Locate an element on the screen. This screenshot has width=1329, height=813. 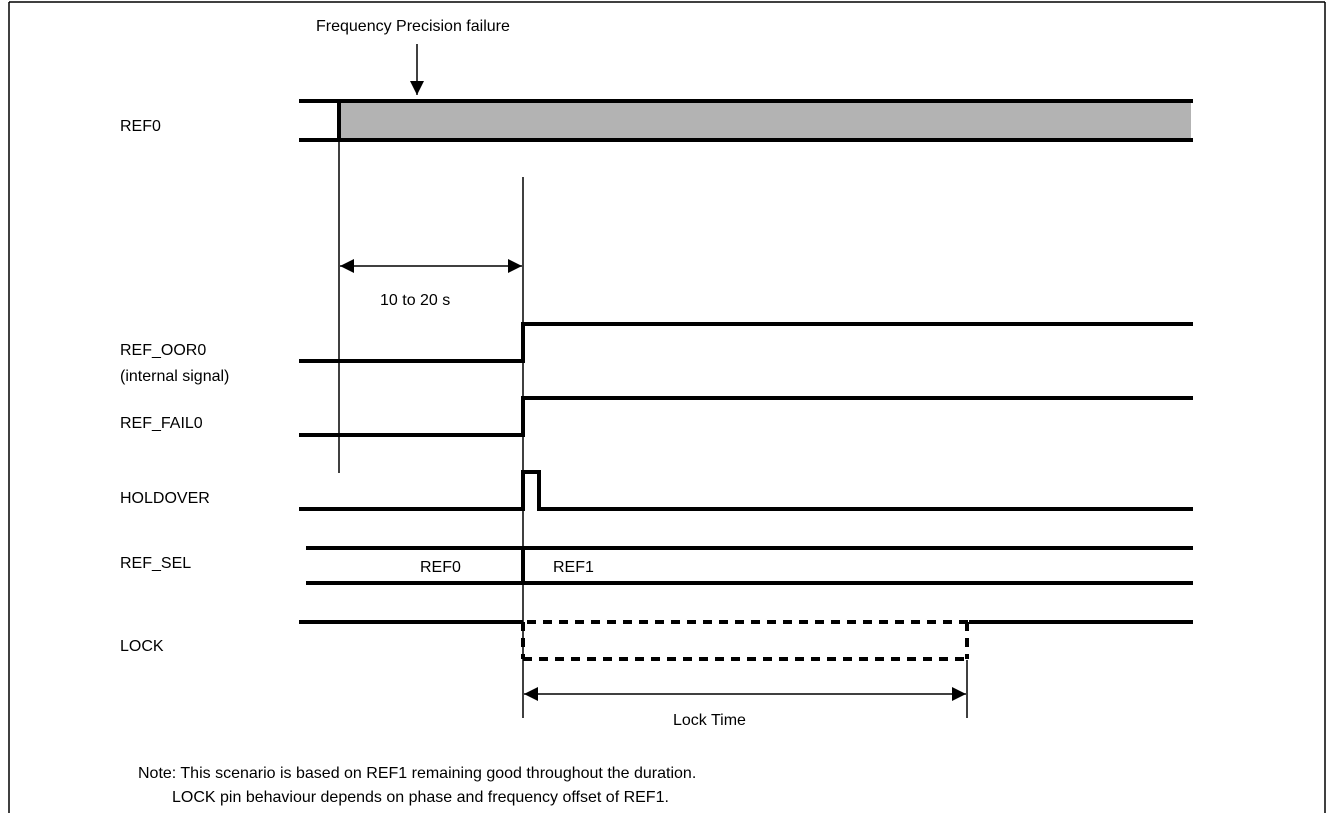
detect-delay-label: 10 to 20 s is located at coordinates (415, 300).